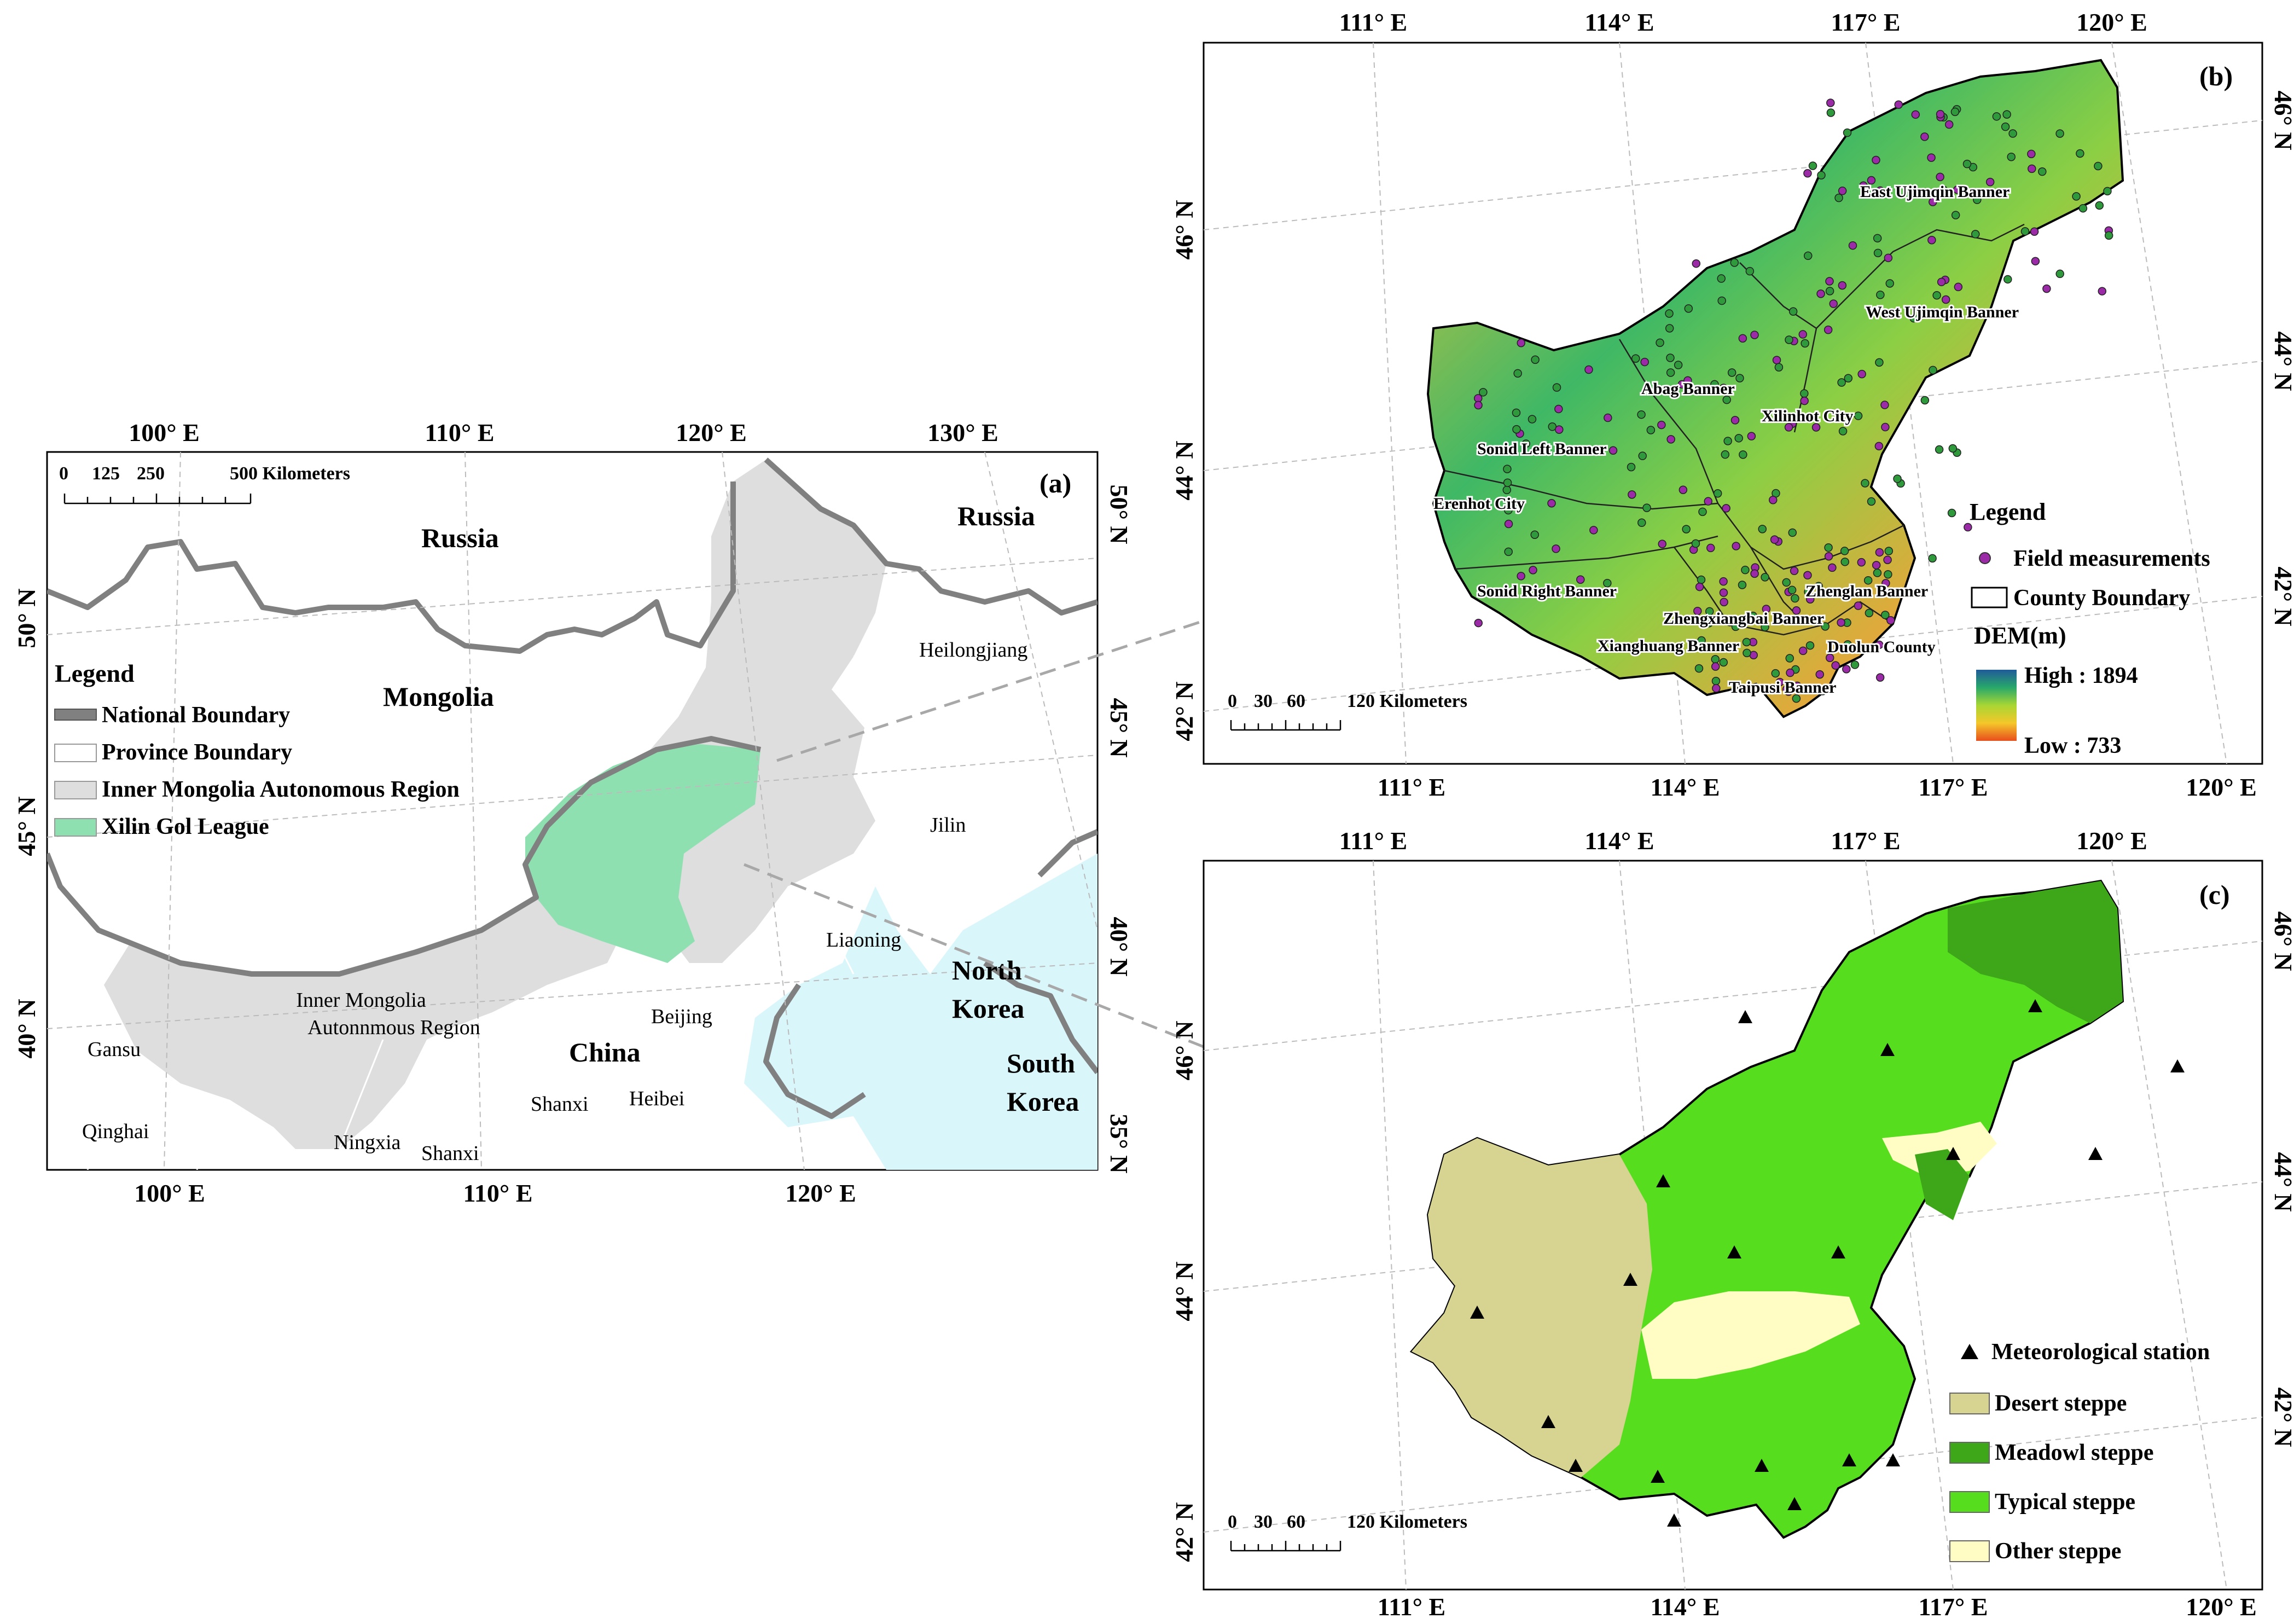 Image resolution: width=2294 pixels, height=1624 pixels. What do you see at coordinates (450, 1153) in the screenshot?
I see `place-label: Shanxi` at bounding box center [450, 1153].